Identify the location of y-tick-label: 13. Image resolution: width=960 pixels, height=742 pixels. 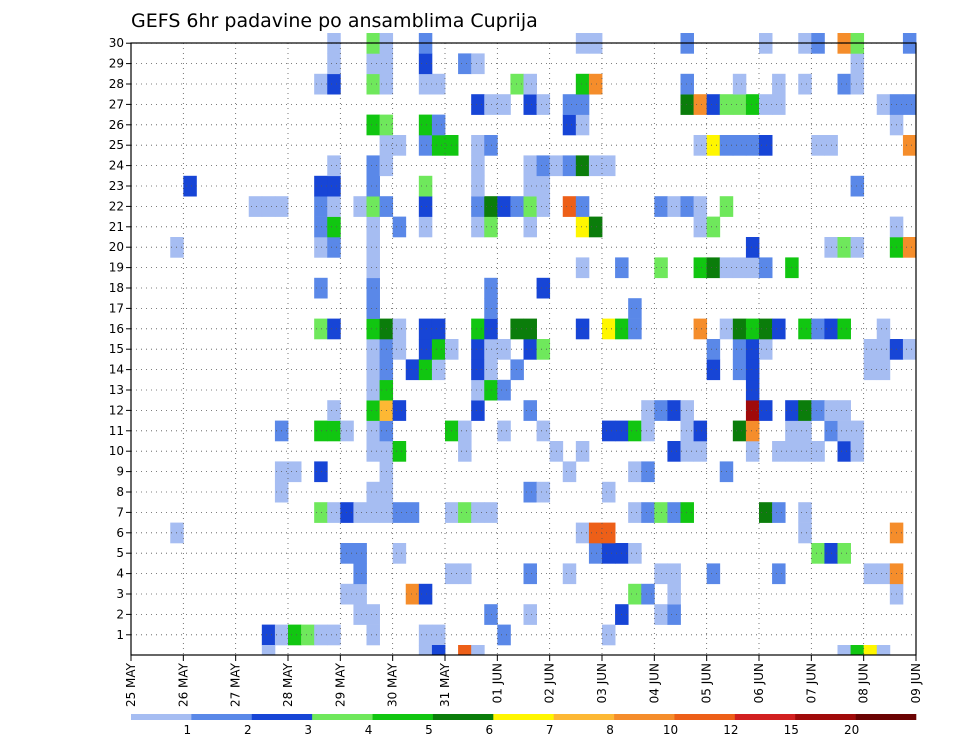
(116, 390).